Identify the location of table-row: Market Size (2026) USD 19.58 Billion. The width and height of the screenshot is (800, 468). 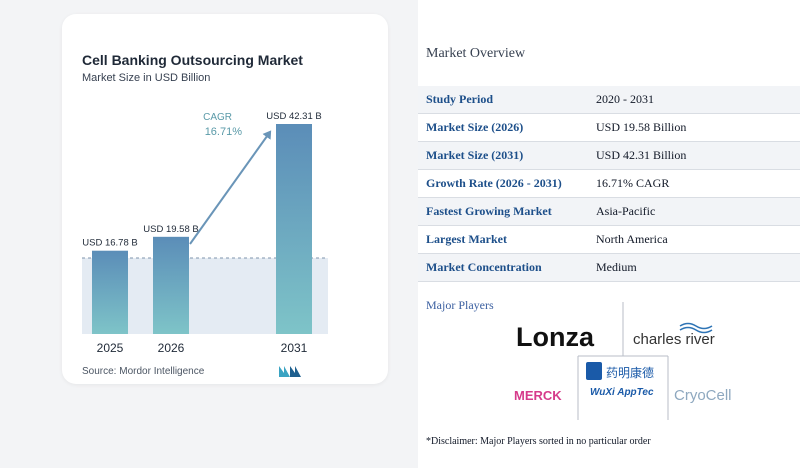
(609, 128).